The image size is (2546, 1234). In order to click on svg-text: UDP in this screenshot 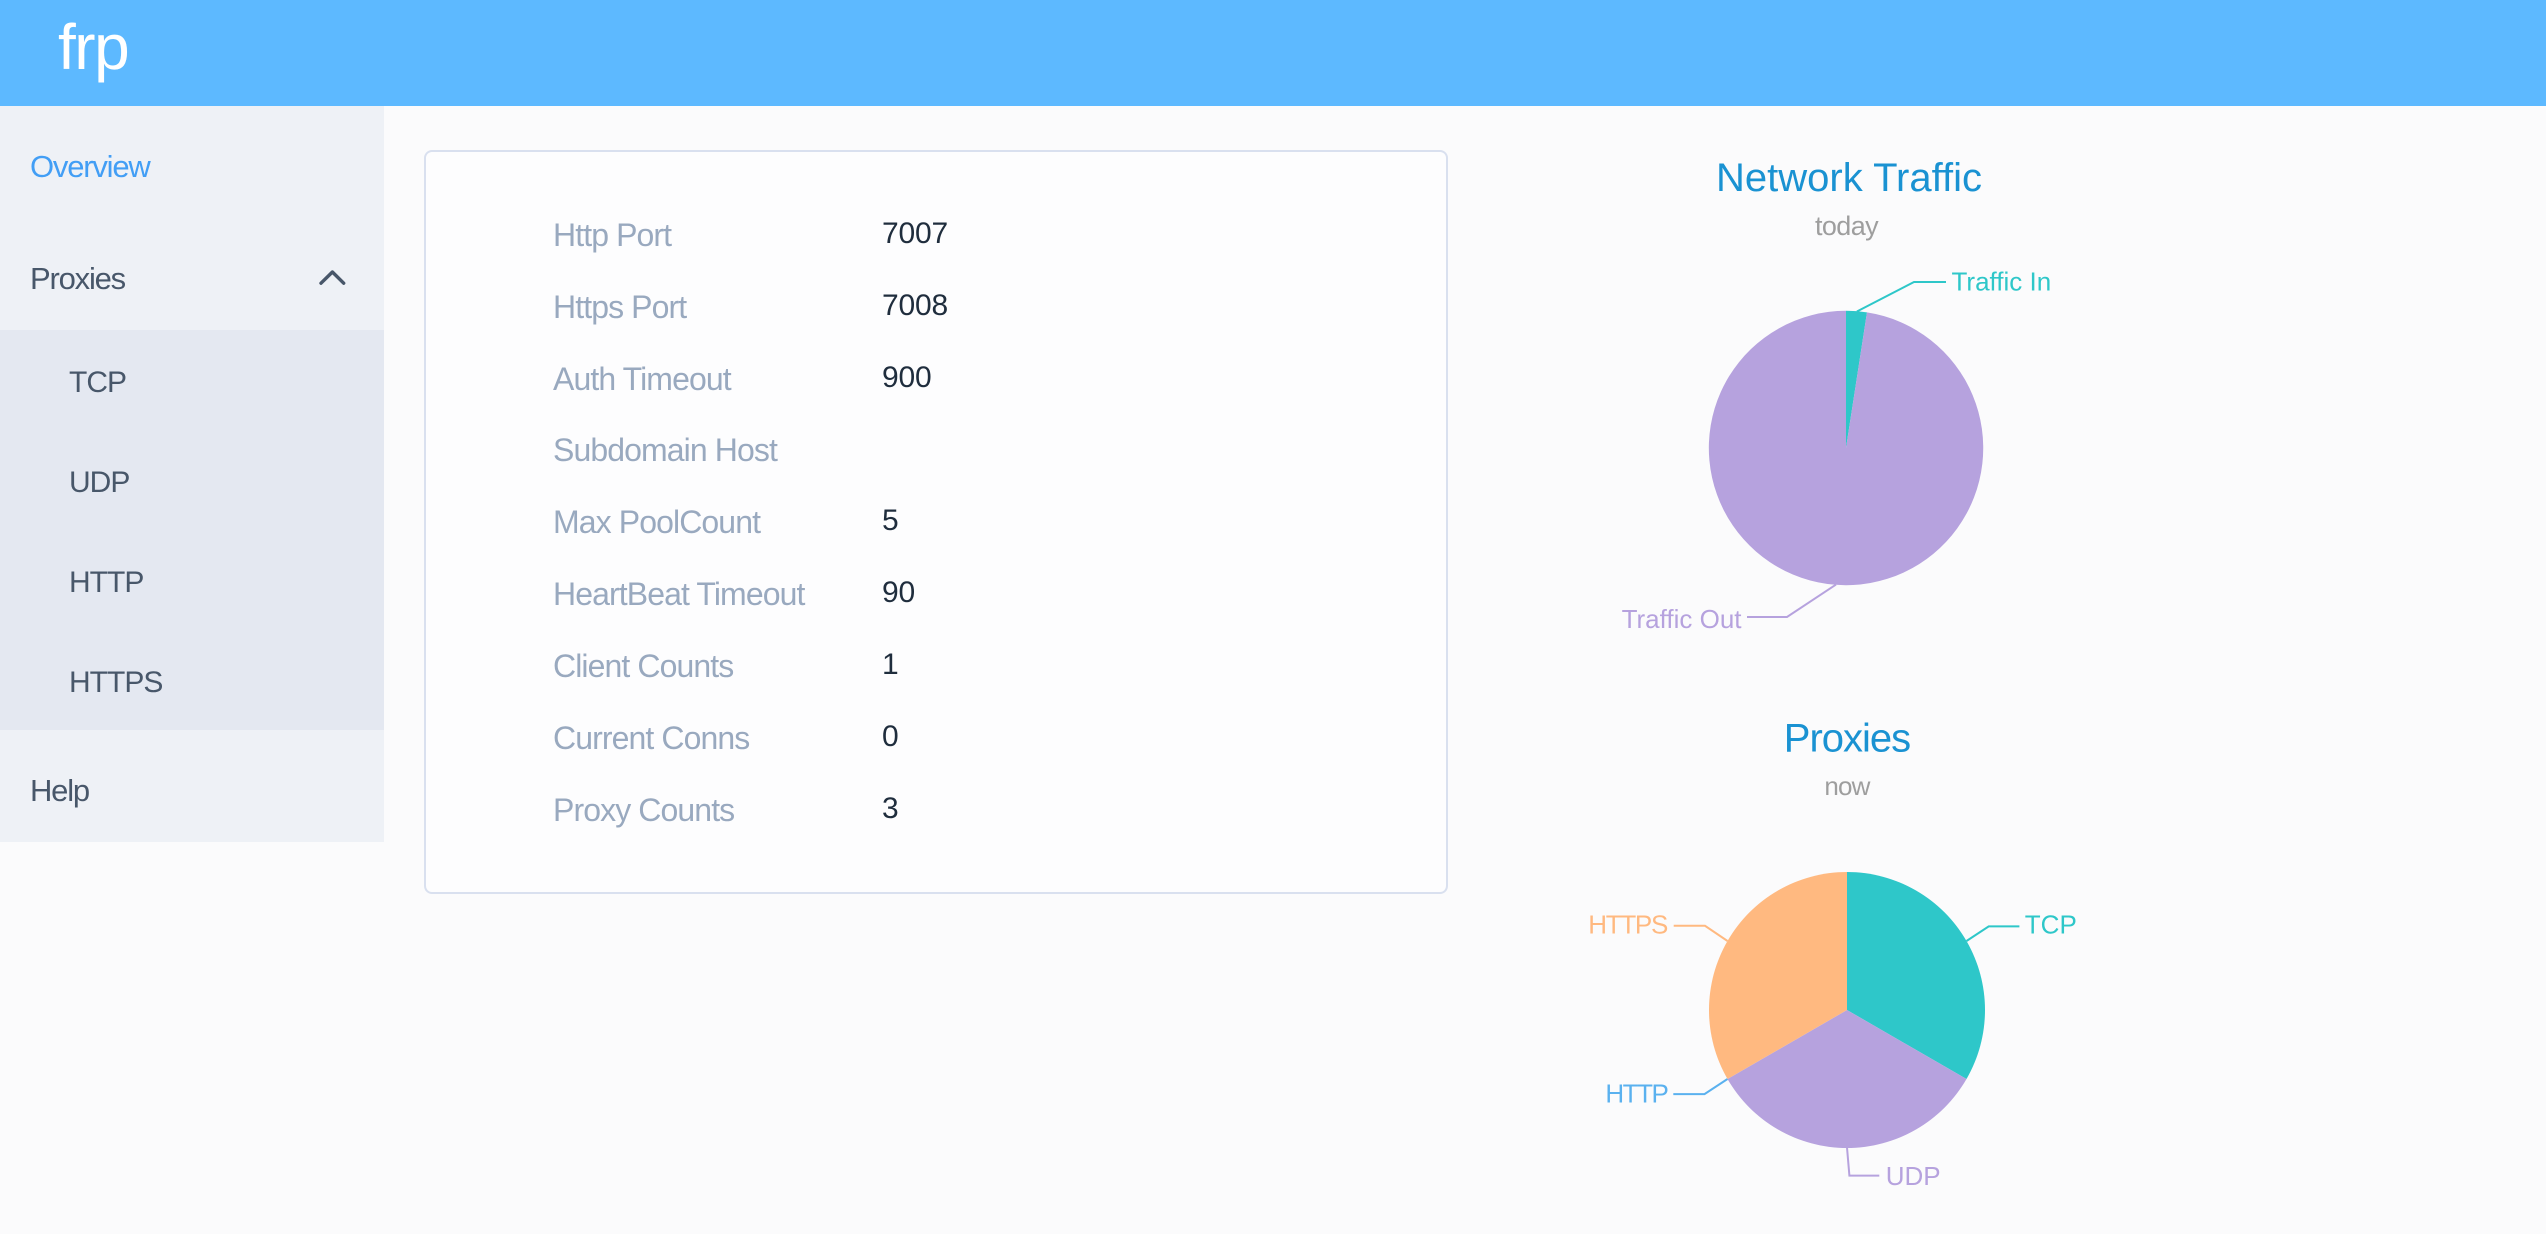, I will do `click(1913, 1176)`.